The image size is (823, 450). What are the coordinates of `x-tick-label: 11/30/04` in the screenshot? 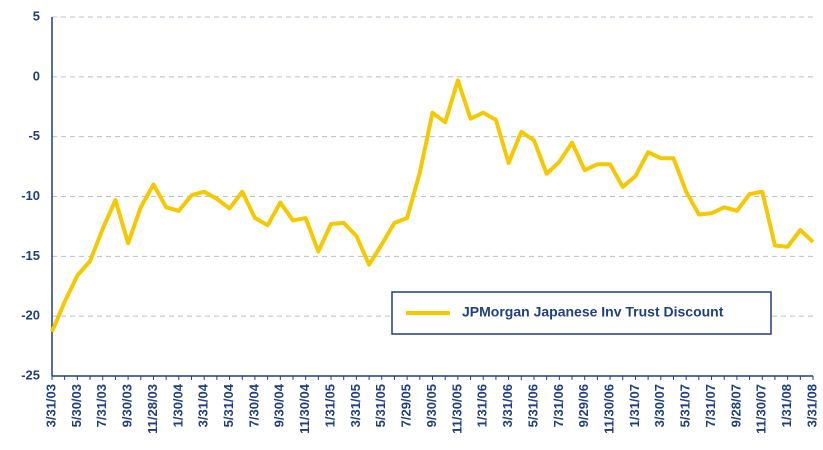 It's located at (304, 408).